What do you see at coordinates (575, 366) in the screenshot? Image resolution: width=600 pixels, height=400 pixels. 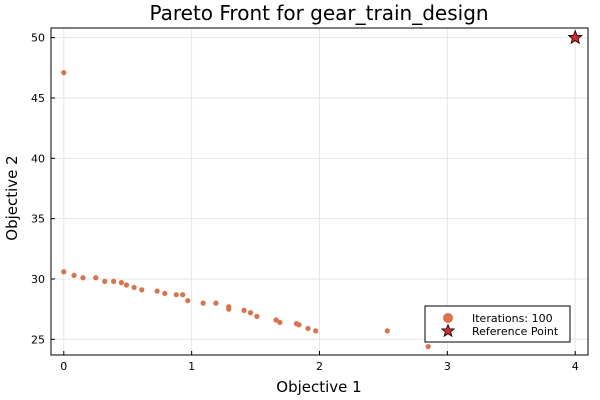 I see `x-tick-label: 4` at bounding box center [575, 366].